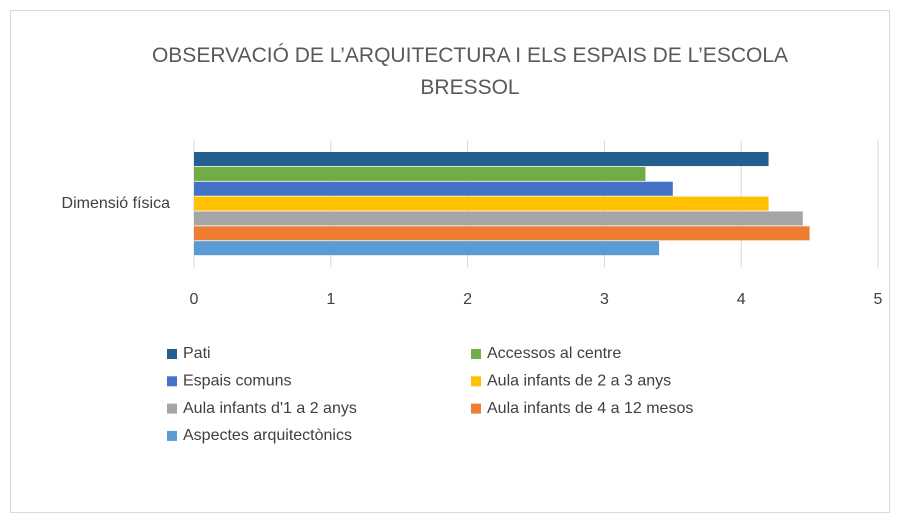 The height and width of the screenshot is (514, 901). What do you see at coordinates (467, 299) in the screenshot?
I see `x-tick-label: 2` at bounding box center [467, 299].